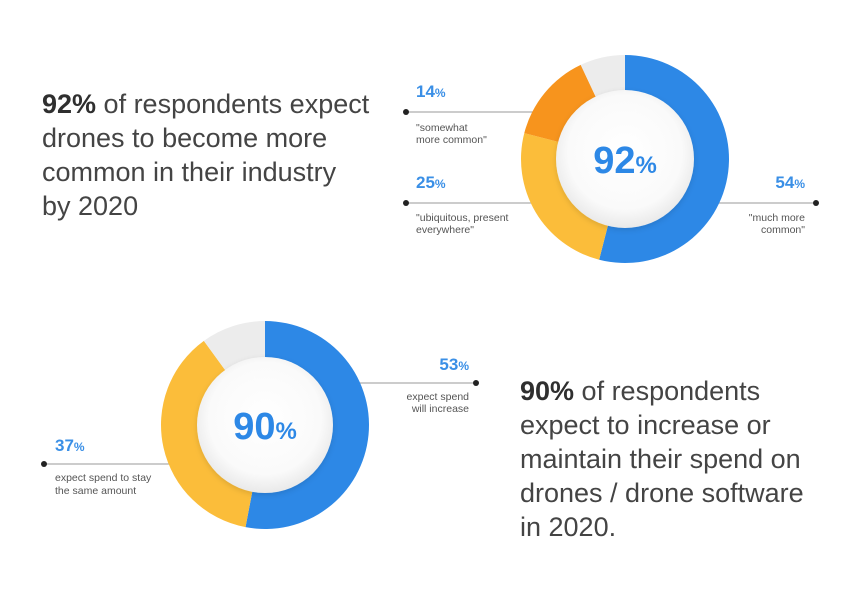 The height and width of the screenshot is (616, 850). Describe the element at coordinates (445, 230) in the screenshot. I see `slice-description: everywhere"` at that location.